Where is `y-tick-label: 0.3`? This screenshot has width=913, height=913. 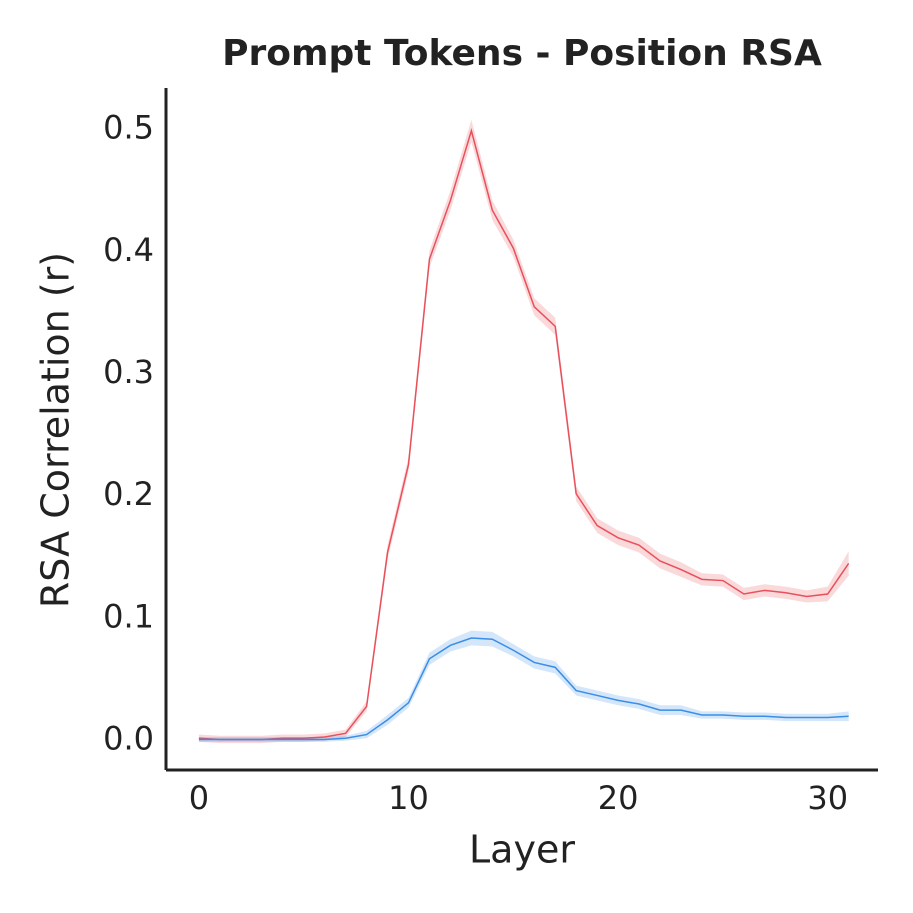 y-tick-label: 0.3 is located at coordinates (128, 372).